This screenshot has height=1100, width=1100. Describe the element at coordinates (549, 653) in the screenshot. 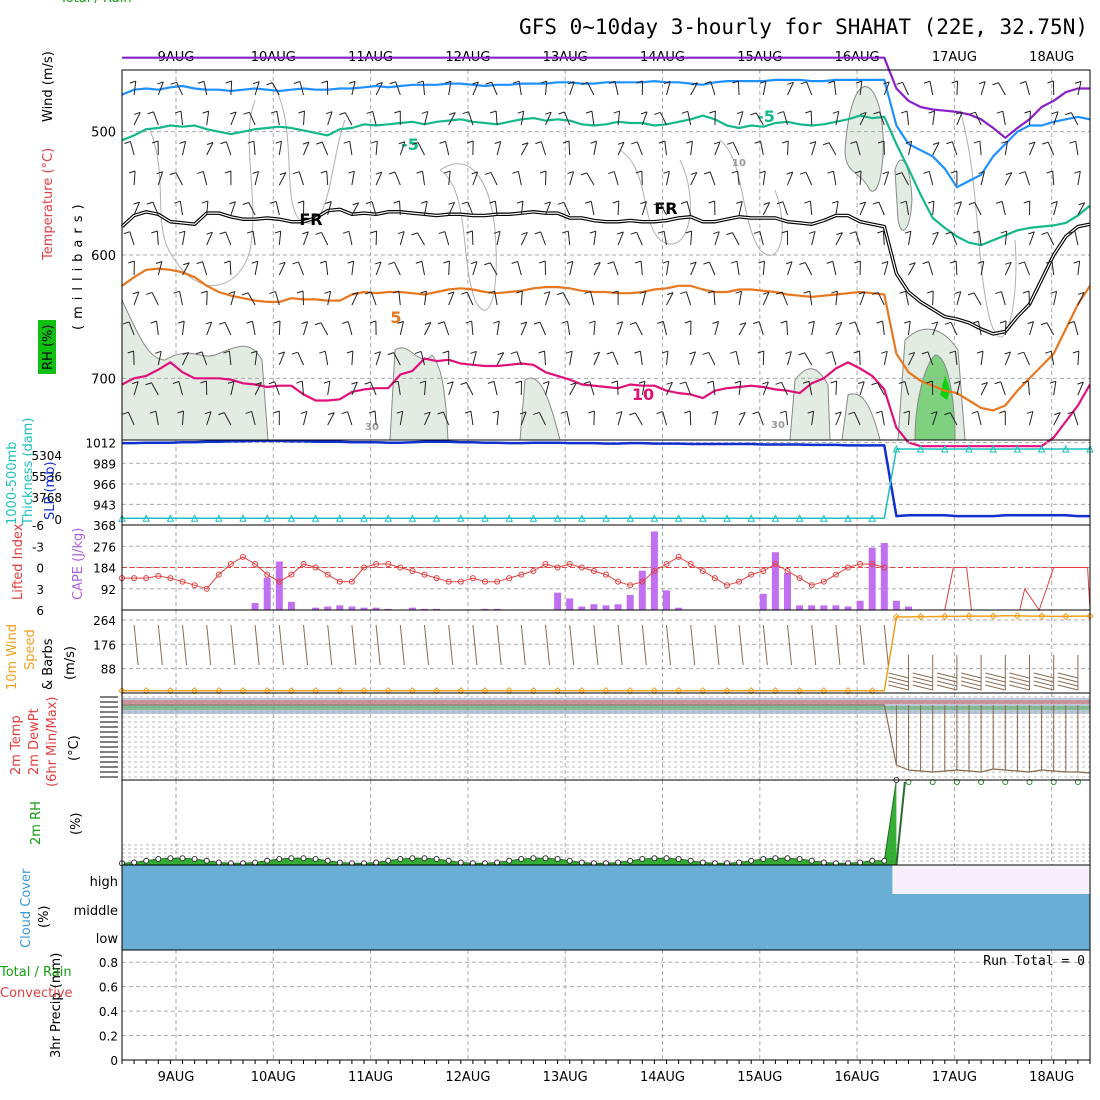

I see `wind-panel: 88 176 264 10m Wind Speed & Barbs (m/s)` at that location.